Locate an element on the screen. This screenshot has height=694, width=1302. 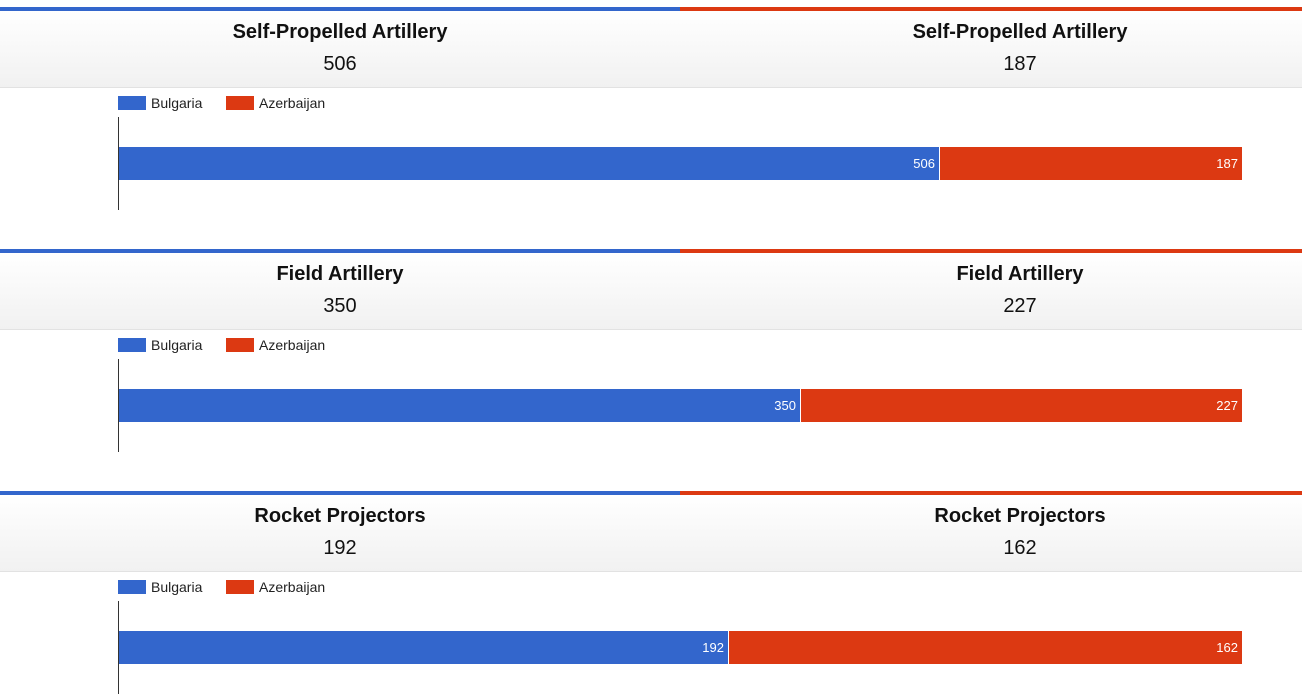
header-value: 162 is located at coordinates (1020, 548).